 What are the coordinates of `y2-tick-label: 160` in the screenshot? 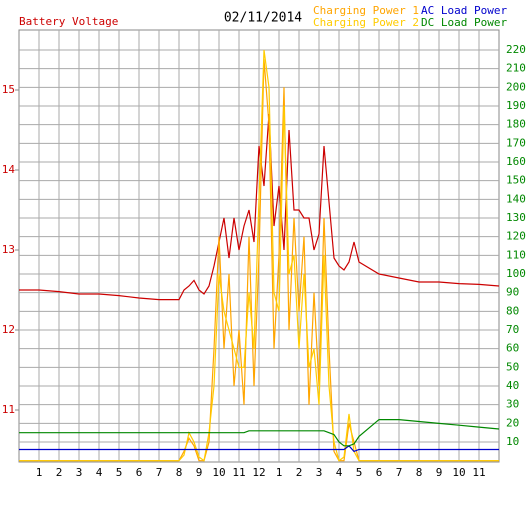 It's located at (516, 161).